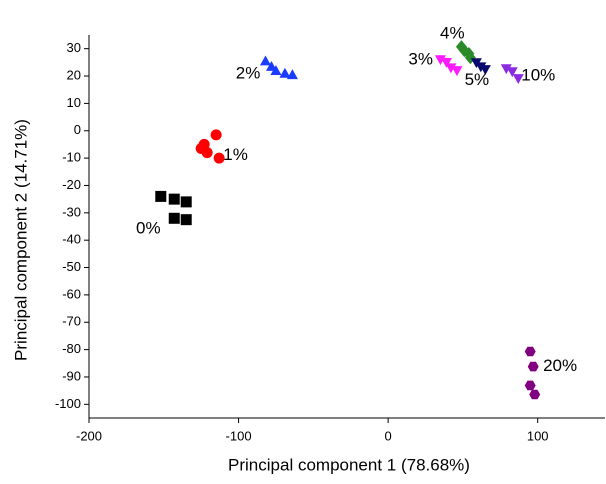 The width and height of the screenshot is (606, 484). Describe the element at coordinates (248, 73) in the screenshot. I see `series-label: 2%` at that location.